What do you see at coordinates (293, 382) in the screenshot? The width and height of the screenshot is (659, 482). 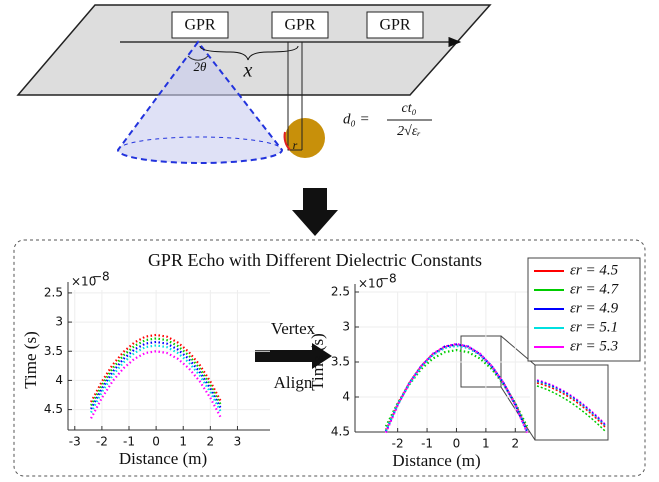 I see `arrow-label: Align` at bounding box center [293, 382].